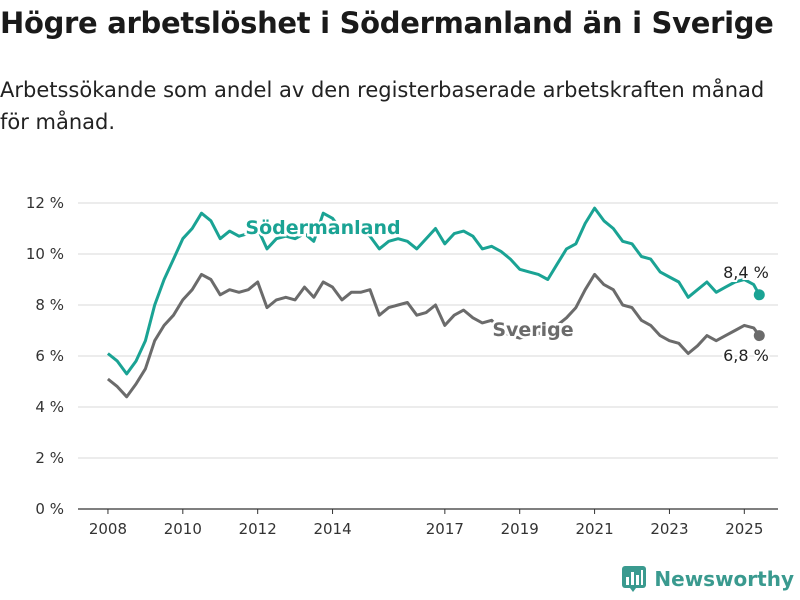 The image size is (800, 600). What do you see at coordinates (634, 579) in the screenshot?
I see `bar-chart-logo-icon` at bounding box center [634, 579].